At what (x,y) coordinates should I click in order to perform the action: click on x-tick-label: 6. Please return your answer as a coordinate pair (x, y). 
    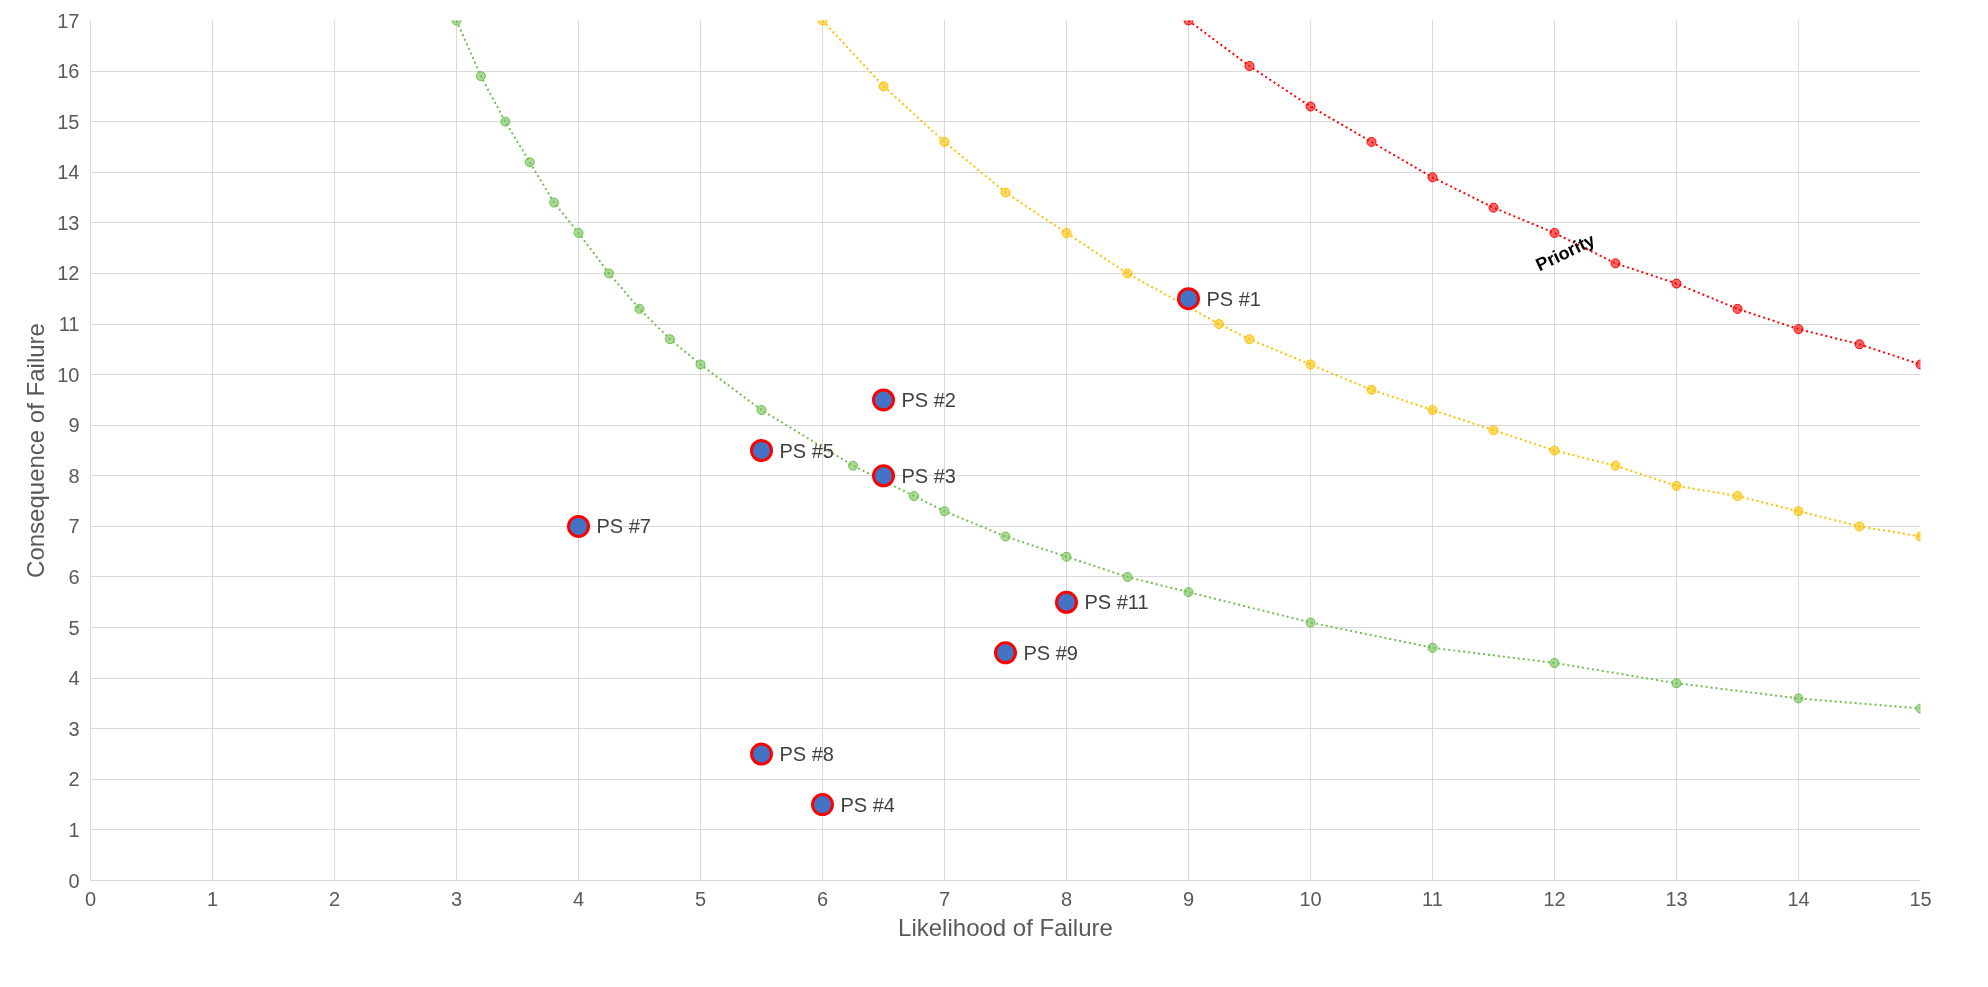
    Looking at the image, I should click on (822, 898).